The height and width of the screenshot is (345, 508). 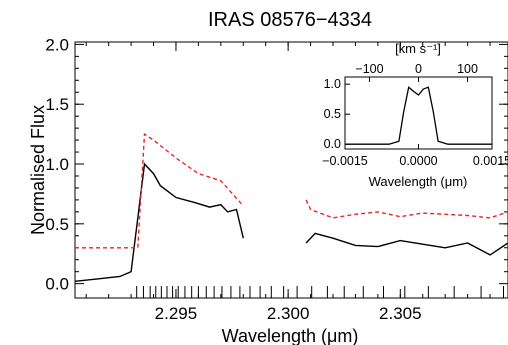 I want to click on y-tick-label: 1.0, so click(x=57, y=164).